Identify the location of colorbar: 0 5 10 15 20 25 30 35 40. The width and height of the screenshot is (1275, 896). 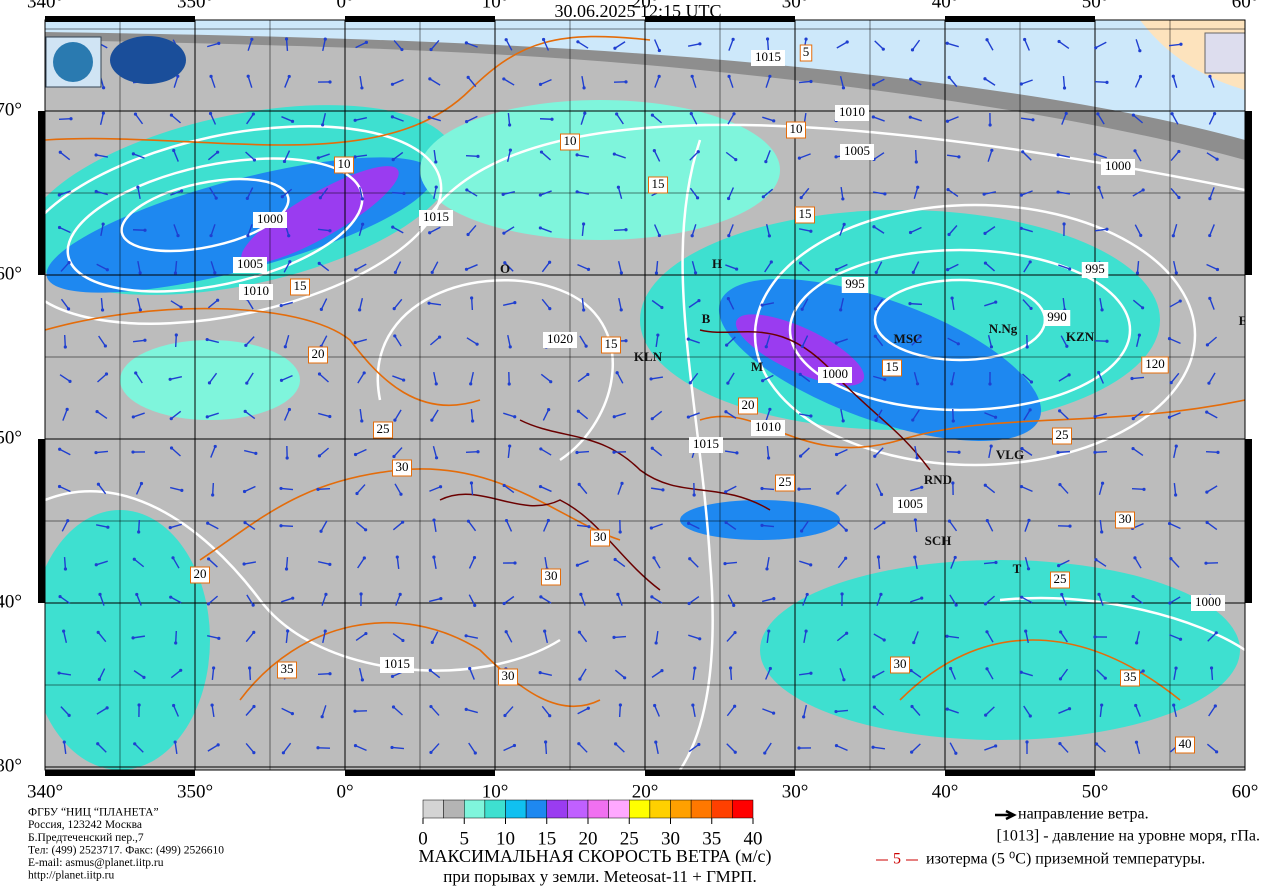
(590, 824).